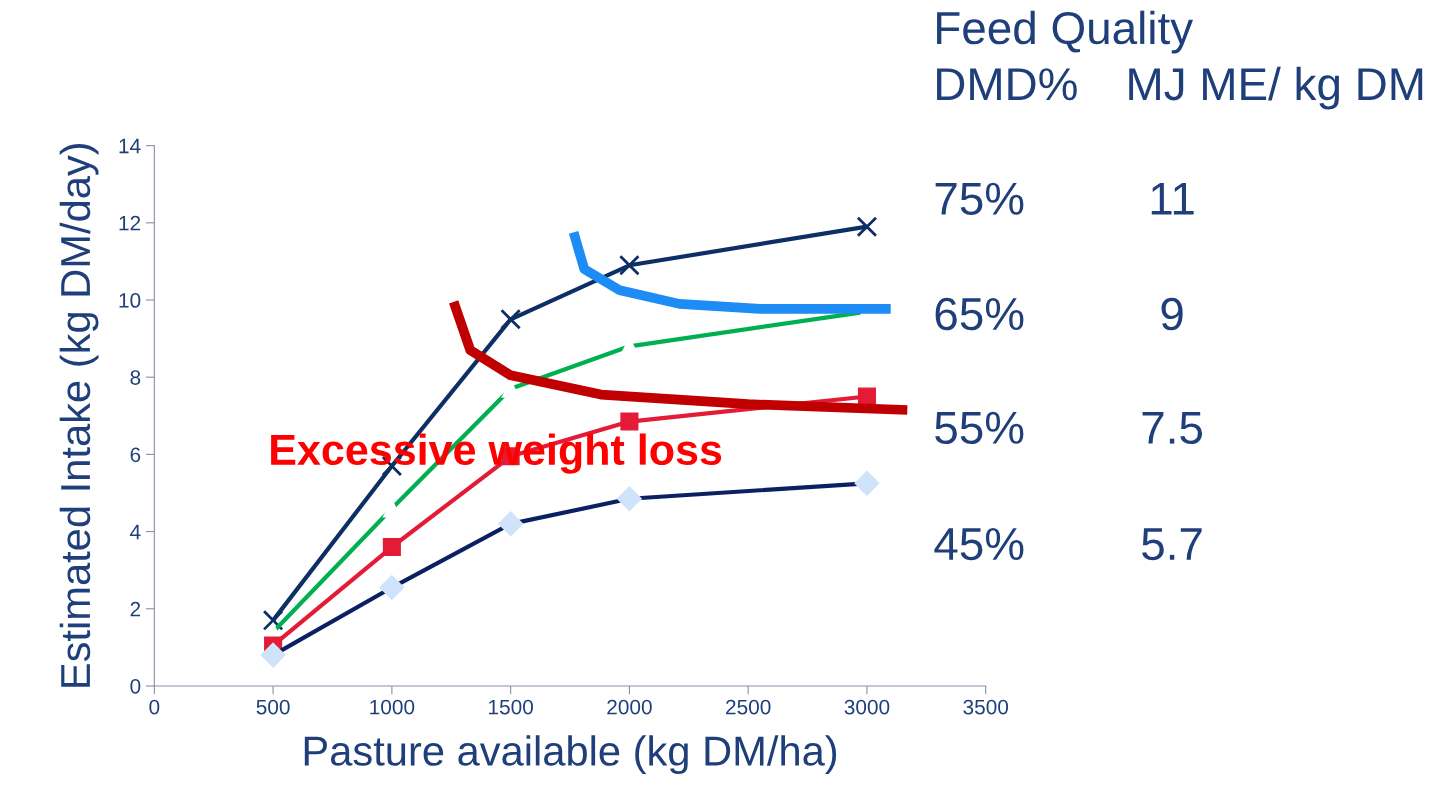  I want to click on x-tick-label: 1500, so click(511, 707).